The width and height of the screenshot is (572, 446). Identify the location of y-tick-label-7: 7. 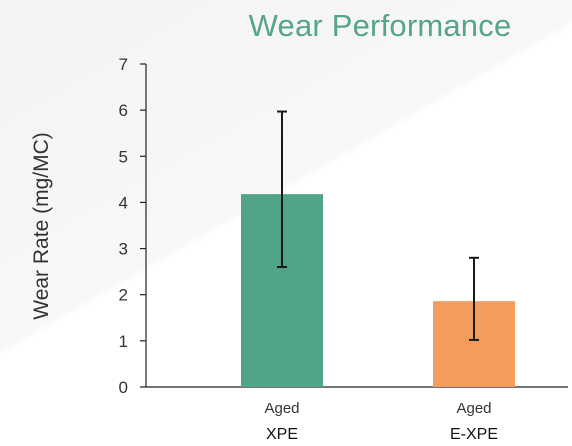
(123, 64).